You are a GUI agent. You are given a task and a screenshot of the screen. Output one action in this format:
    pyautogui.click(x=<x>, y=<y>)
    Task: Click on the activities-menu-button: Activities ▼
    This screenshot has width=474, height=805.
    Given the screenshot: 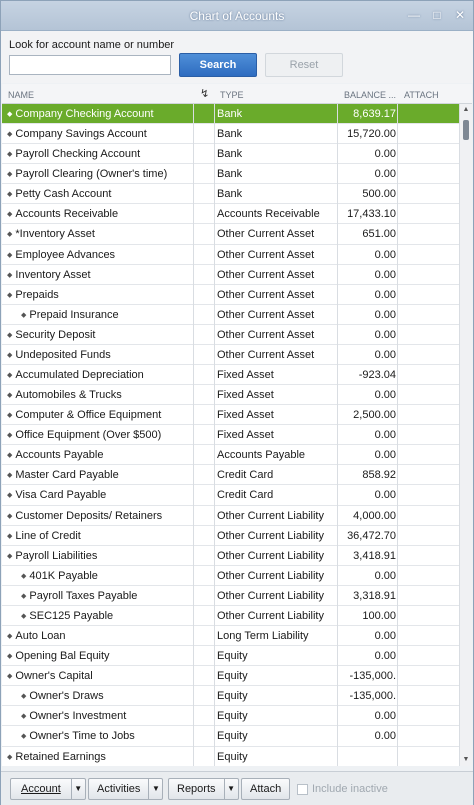 What is the action you would take?
    pyautogui.click(x=126, y=789)
    